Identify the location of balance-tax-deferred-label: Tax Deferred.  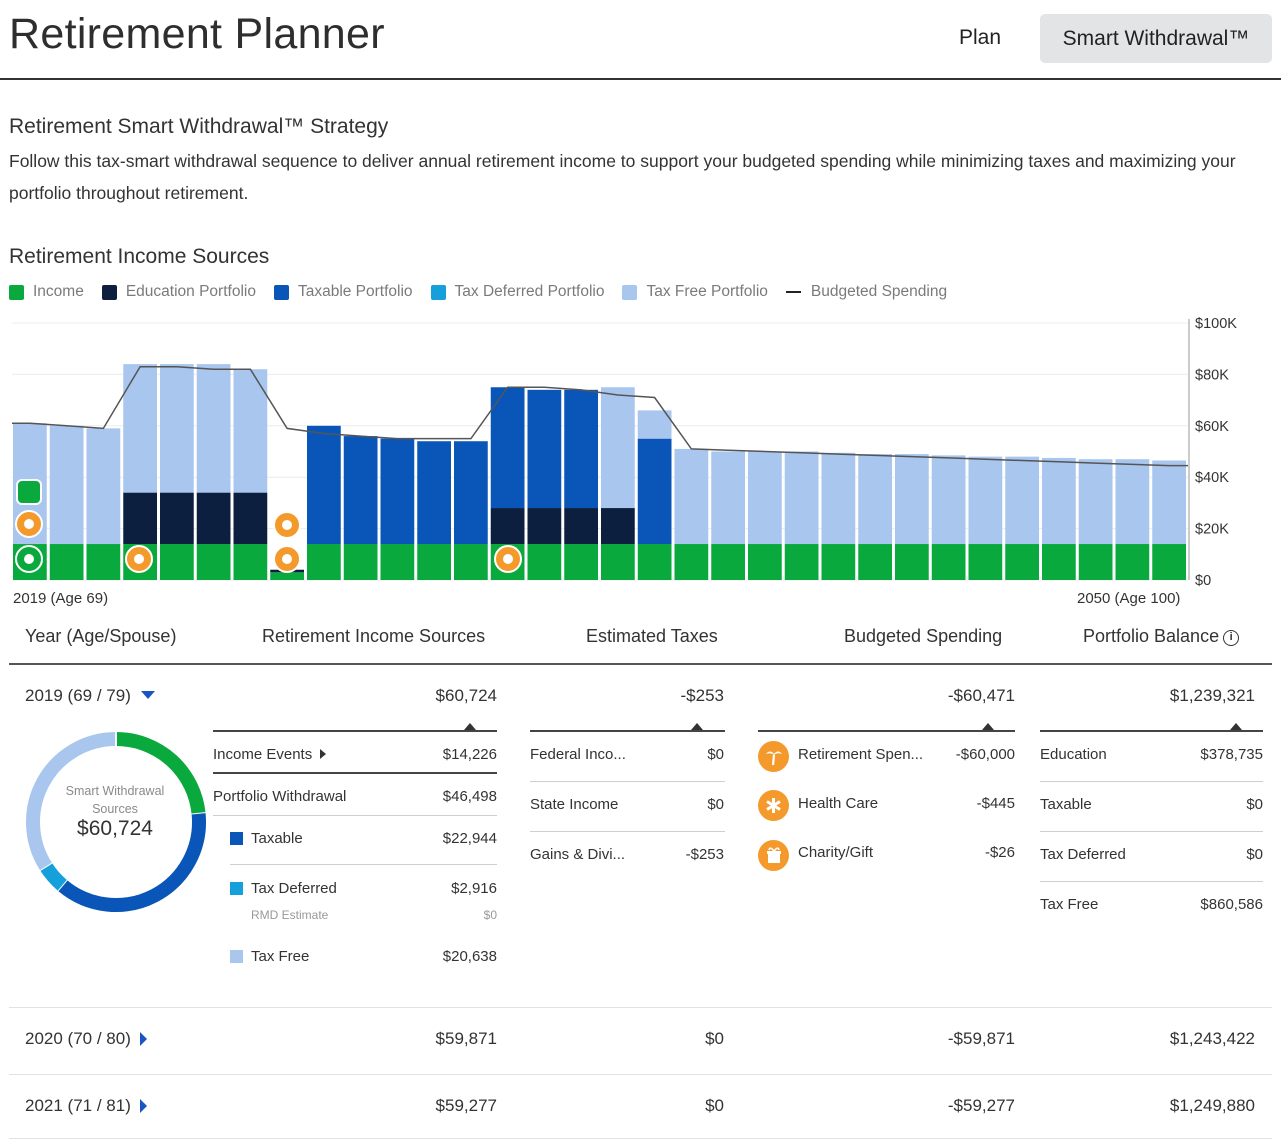
(1083, 854).